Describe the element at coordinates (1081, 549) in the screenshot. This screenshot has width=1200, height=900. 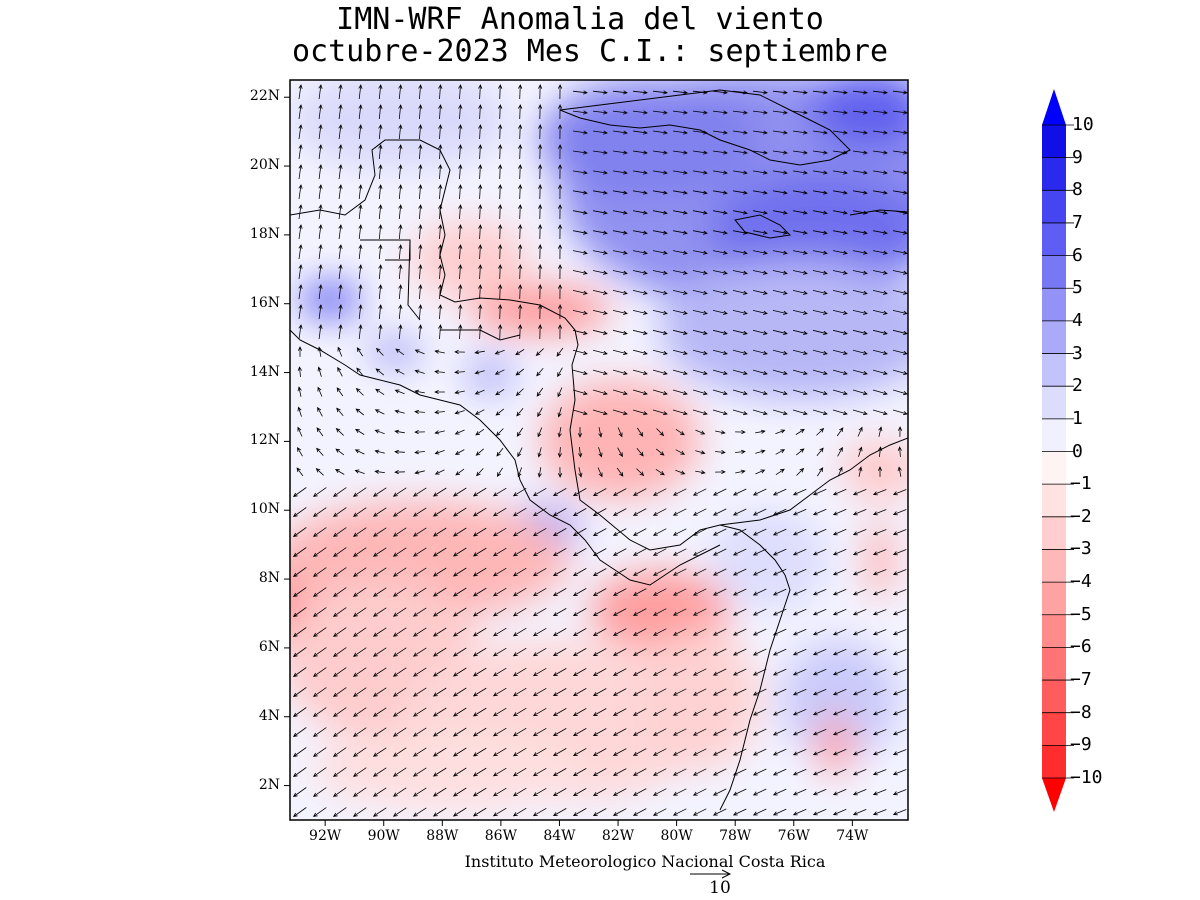
I see `colorbar-level-label: −3` at that location.